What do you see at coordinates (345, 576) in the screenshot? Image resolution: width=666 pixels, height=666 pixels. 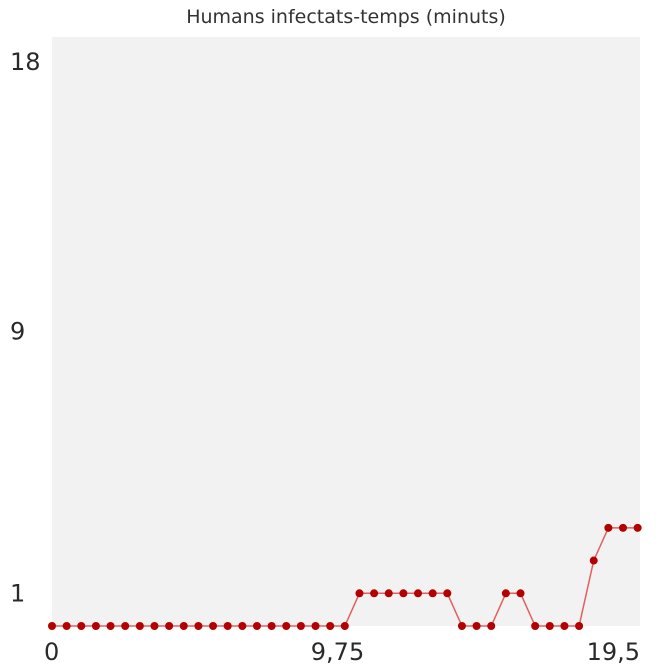 I see `series-layer` at bounding box center [345, 576].